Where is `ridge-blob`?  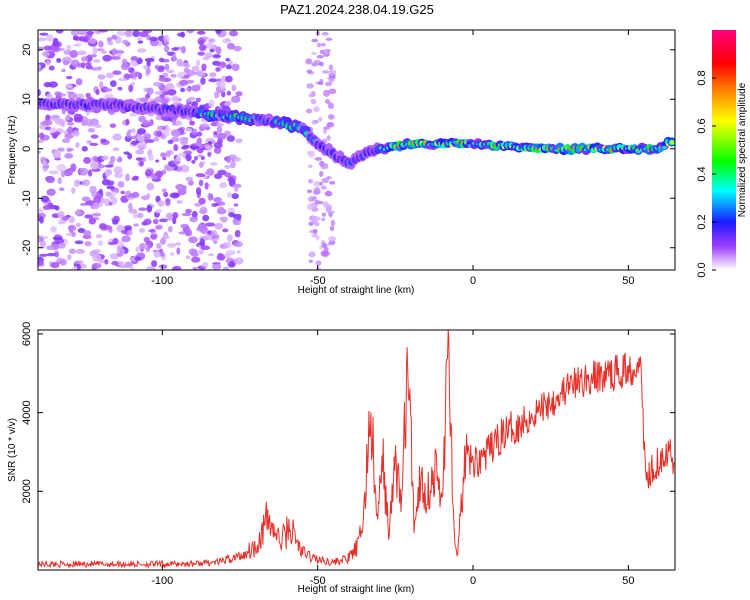
ridge-blob is located at coordinates (672, 142).